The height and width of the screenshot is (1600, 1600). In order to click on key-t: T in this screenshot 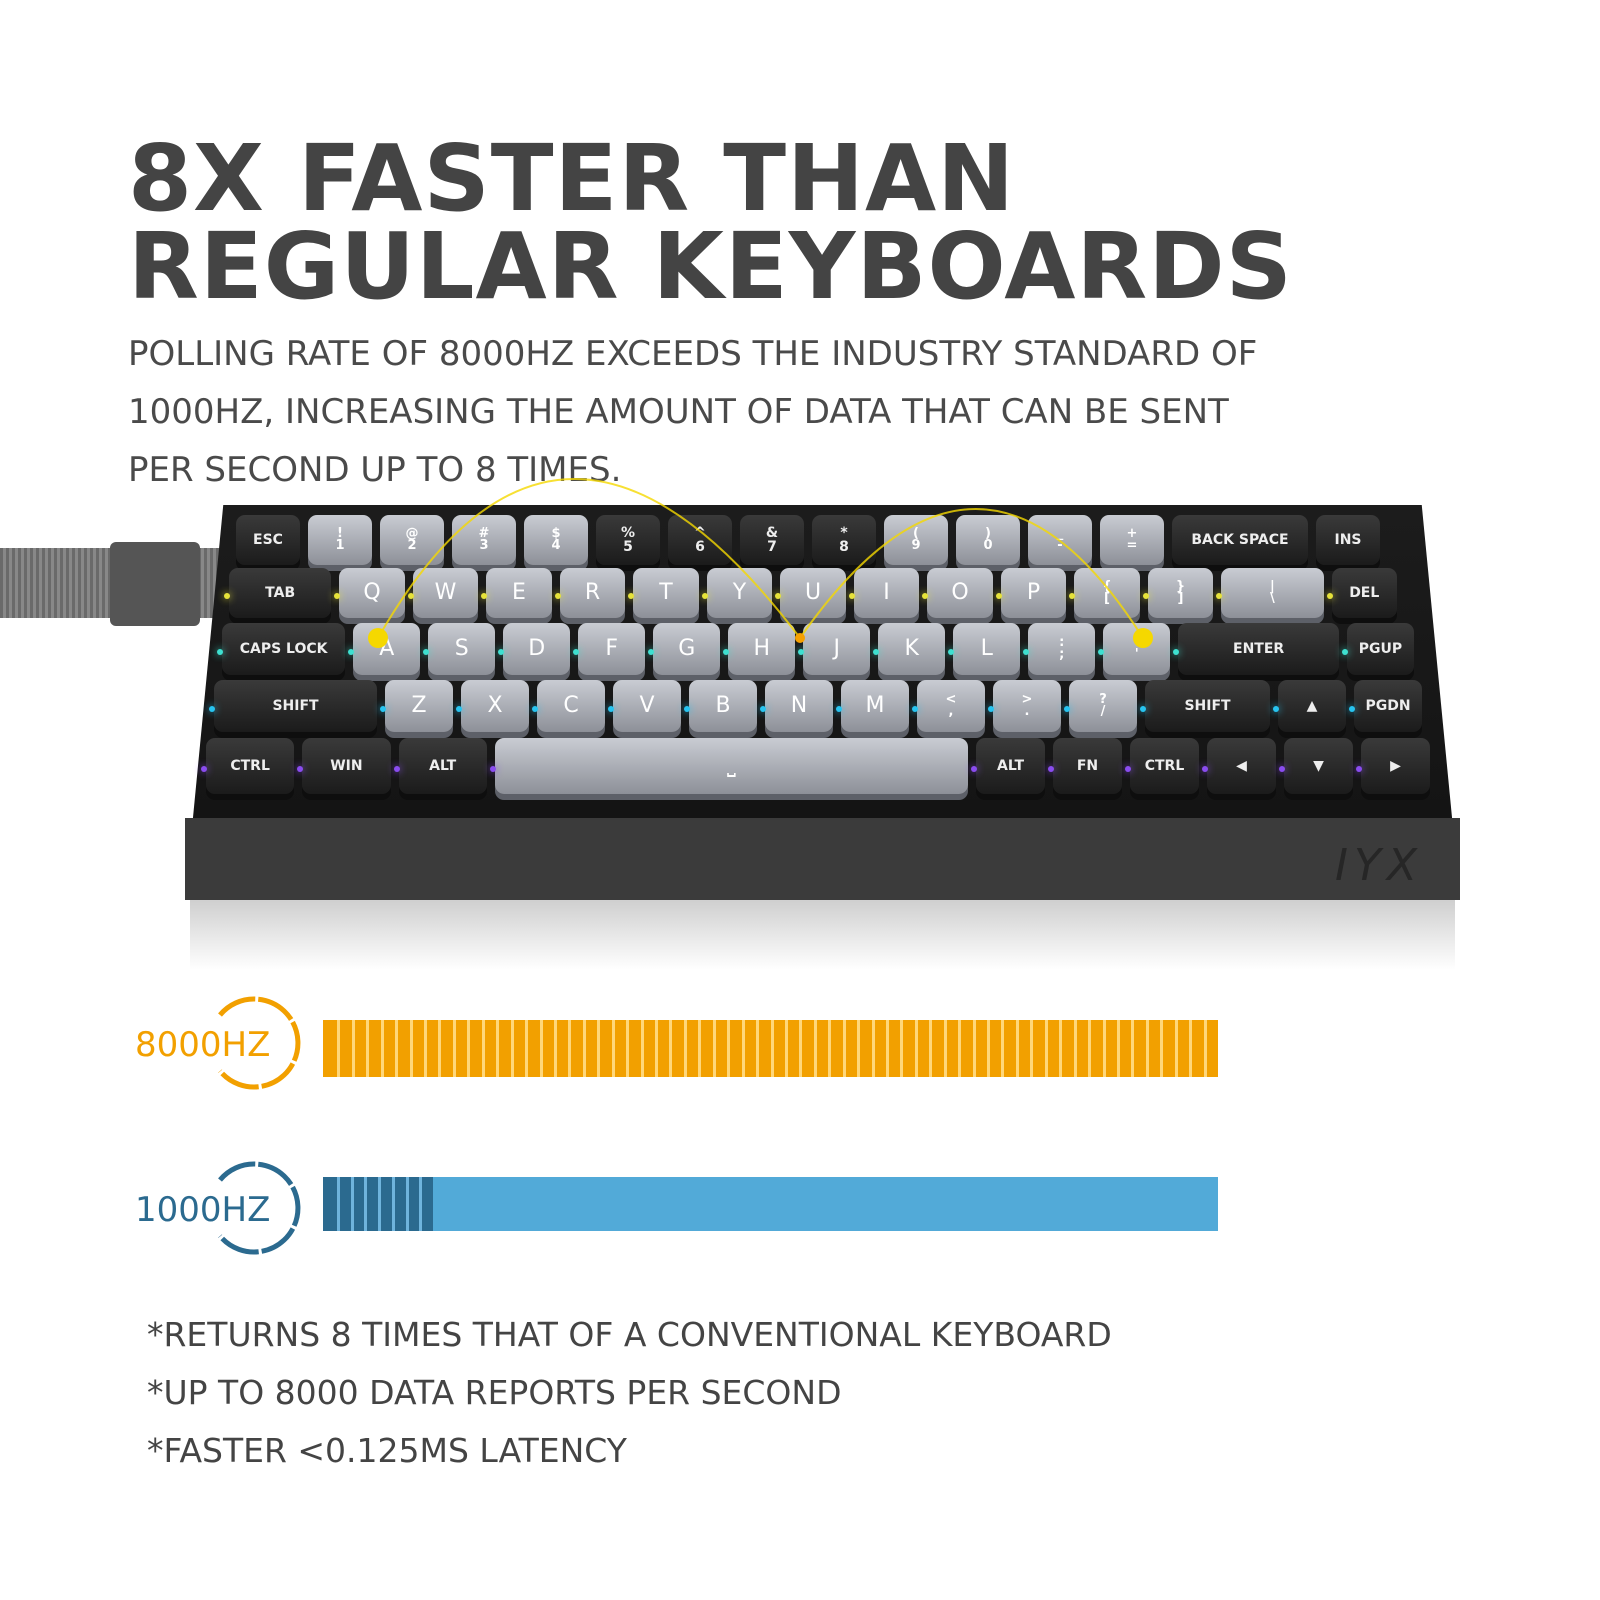, I will do `click(666, 593)`.